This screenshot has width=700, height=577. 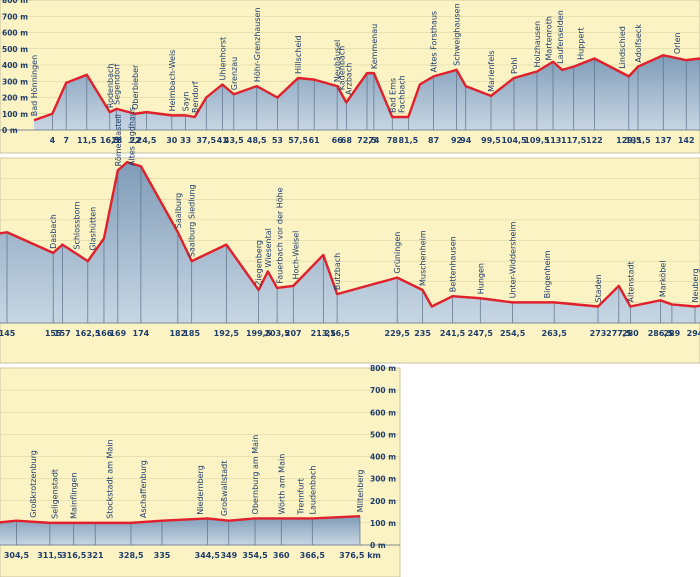 What do you see at coordinates (74, 495) in the screenshot?
I see `place-label: Mainflingen` at bounding box center [74, 495].